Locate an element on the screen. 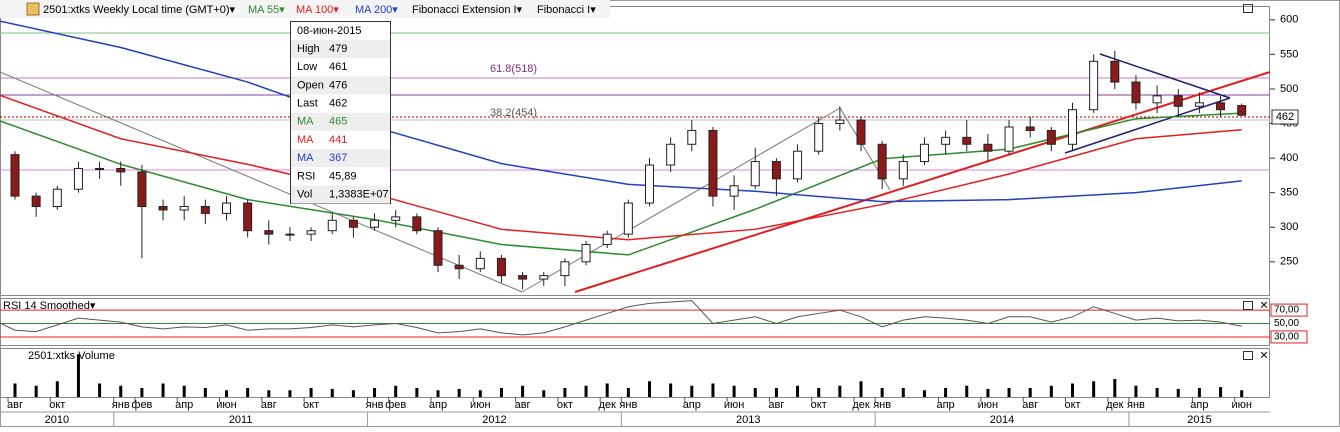  year-label: 2011 is located at coordinates (241, 420).